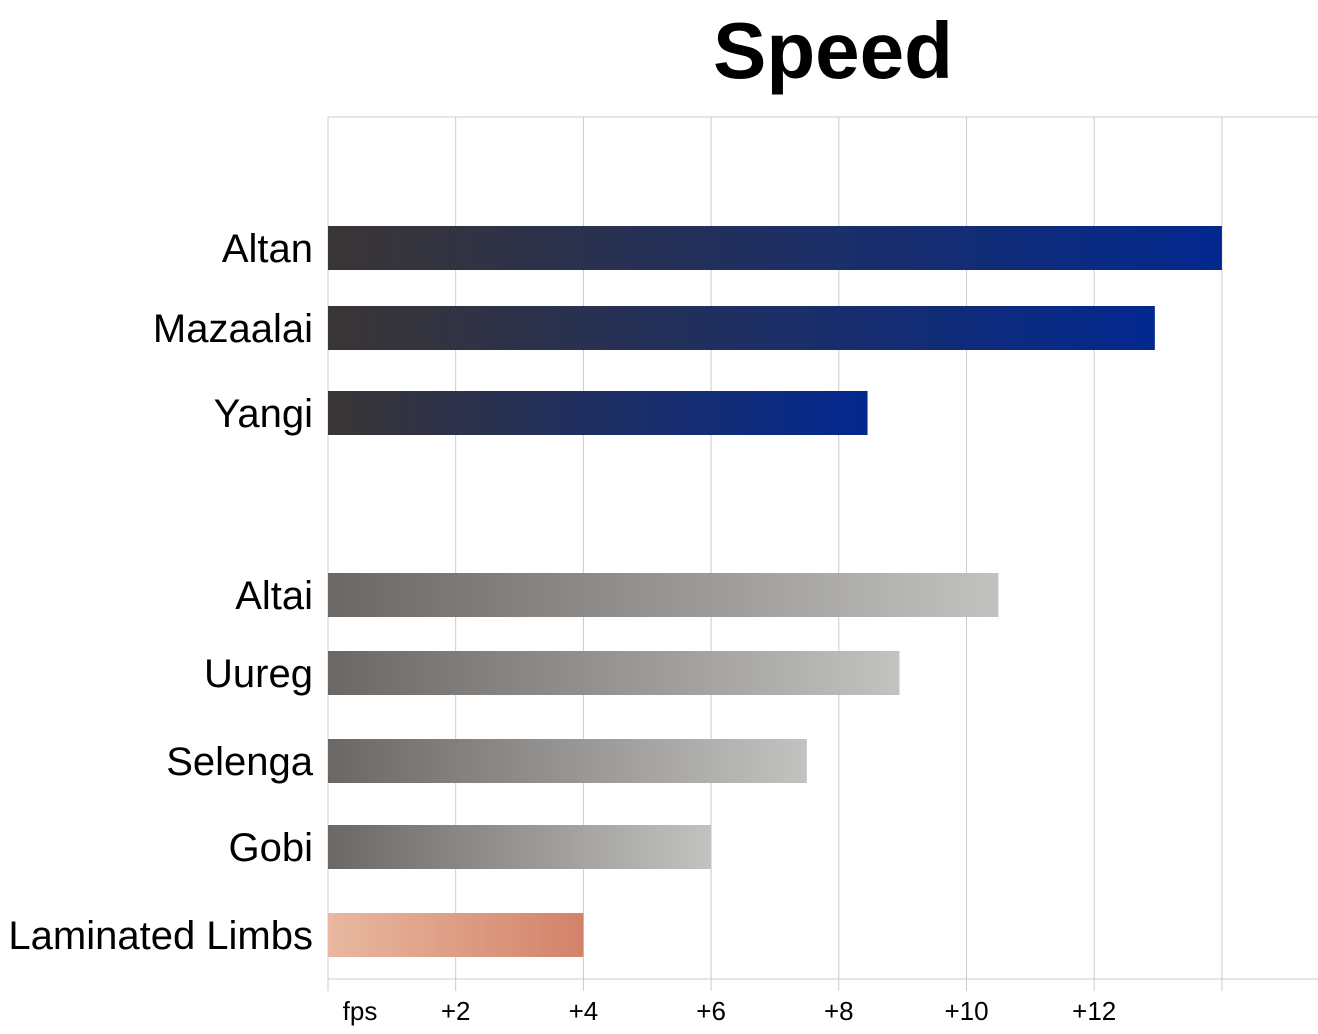 Image resolution: width=1318 pixels, height=1034 pixels. Describe the element at coordinates (741, 328) in the screenshot. I see `bar-mazaalai` at that location.